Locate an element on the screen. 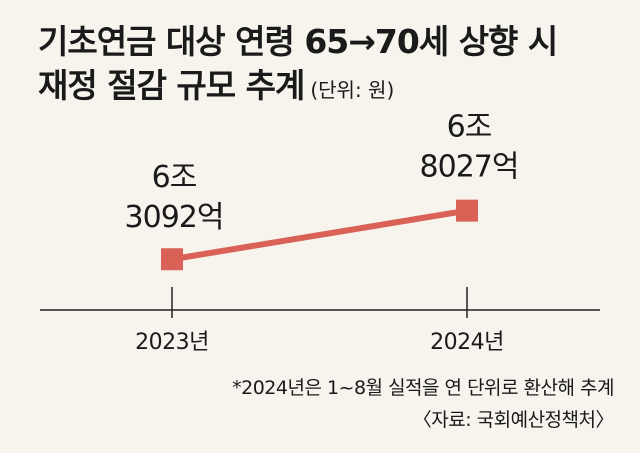 This screenshot has height=453, width=640. title-line-2: 재정 절감 규모 추계 (단위: 원) is located at coordinates (297, 88).